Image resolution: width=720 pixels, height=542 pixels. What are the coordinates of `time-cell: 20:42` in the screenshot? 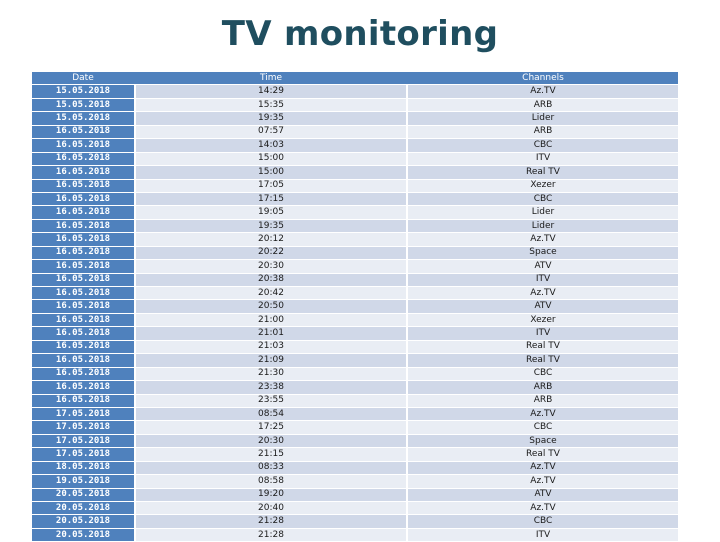 It's located at (271, 293).